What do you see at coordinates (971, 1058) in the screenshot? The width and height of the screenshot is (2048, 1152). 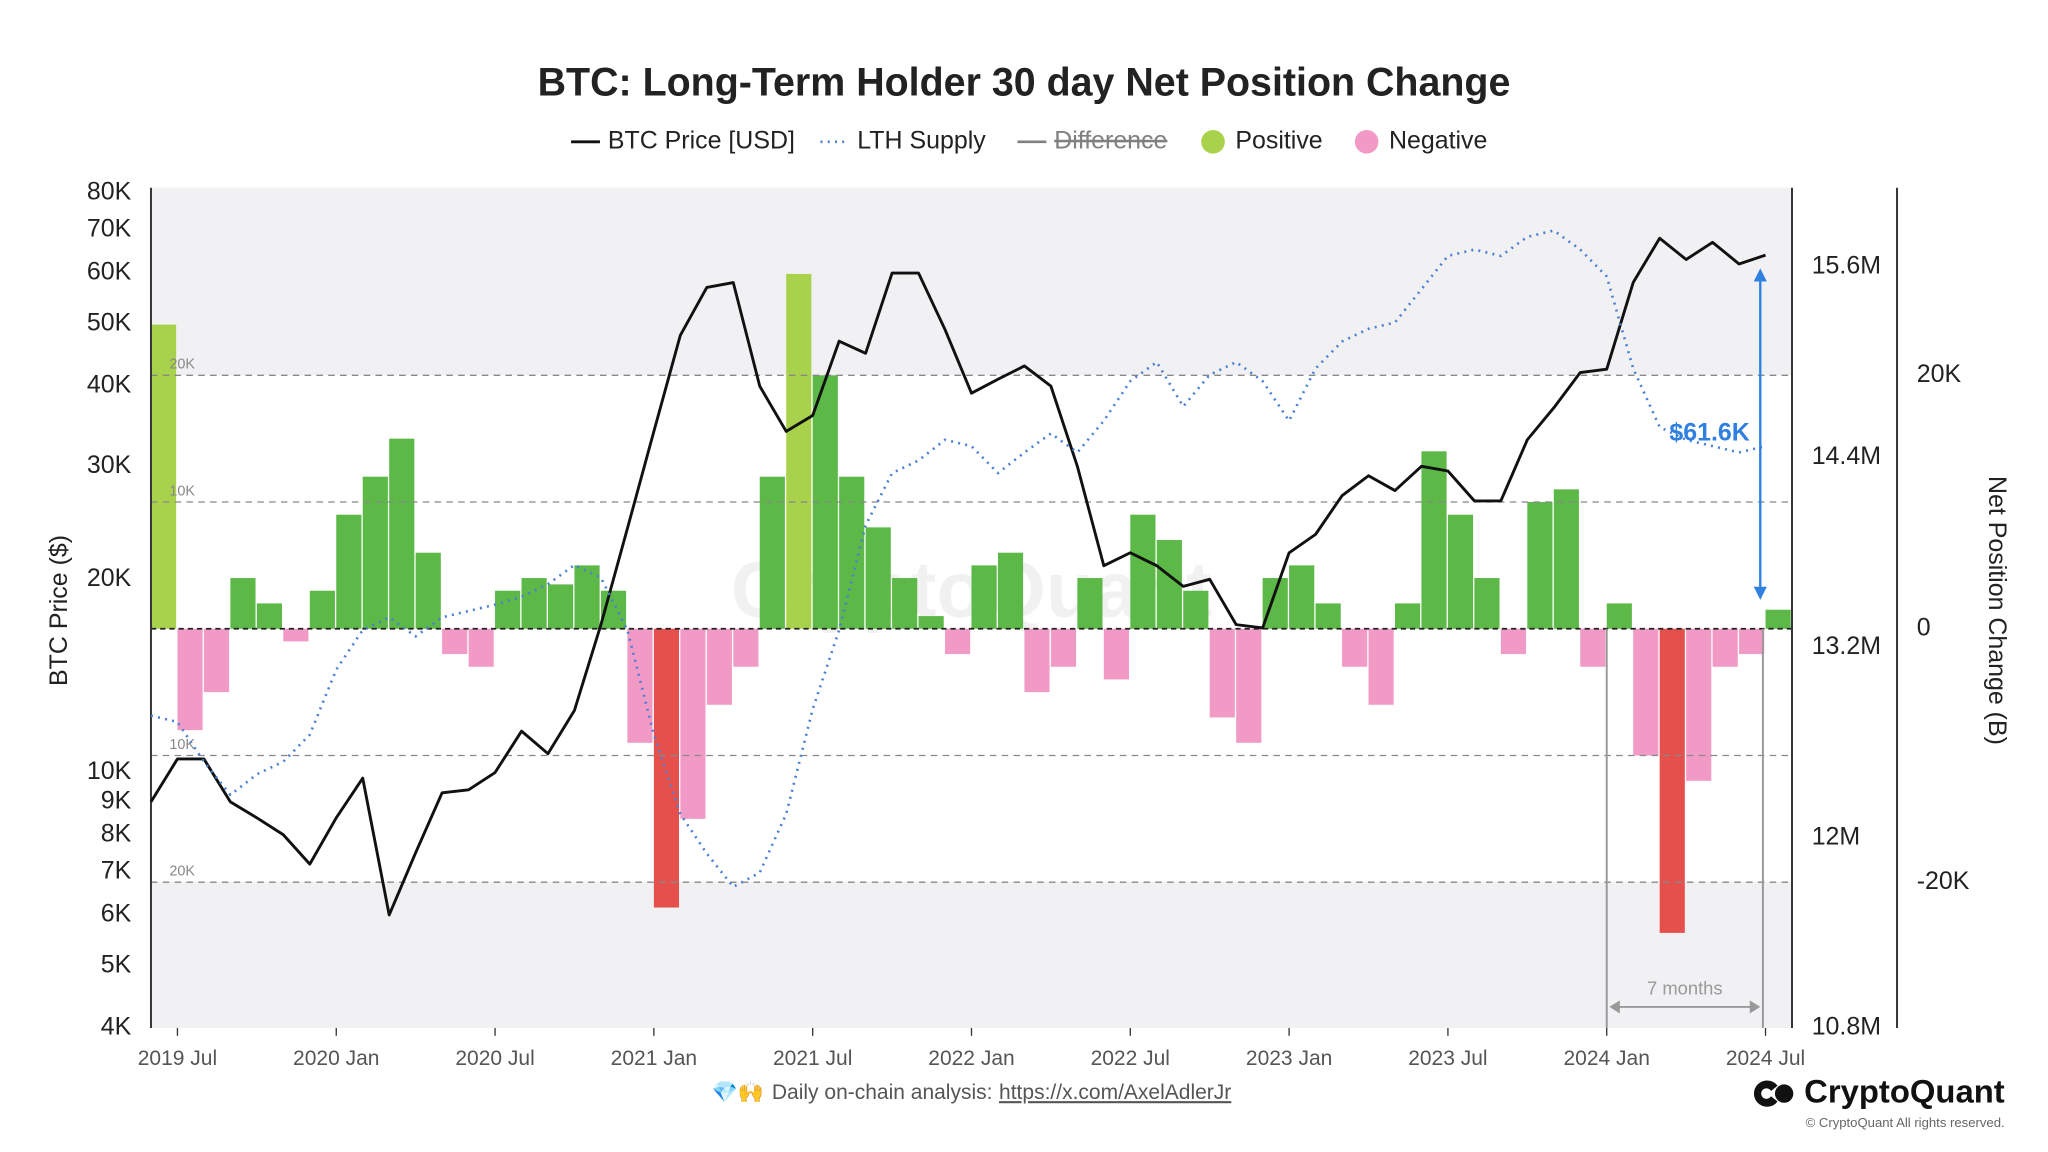 I see `x-tick-label: 2022 Jan` at bounding box center [971, 1058].